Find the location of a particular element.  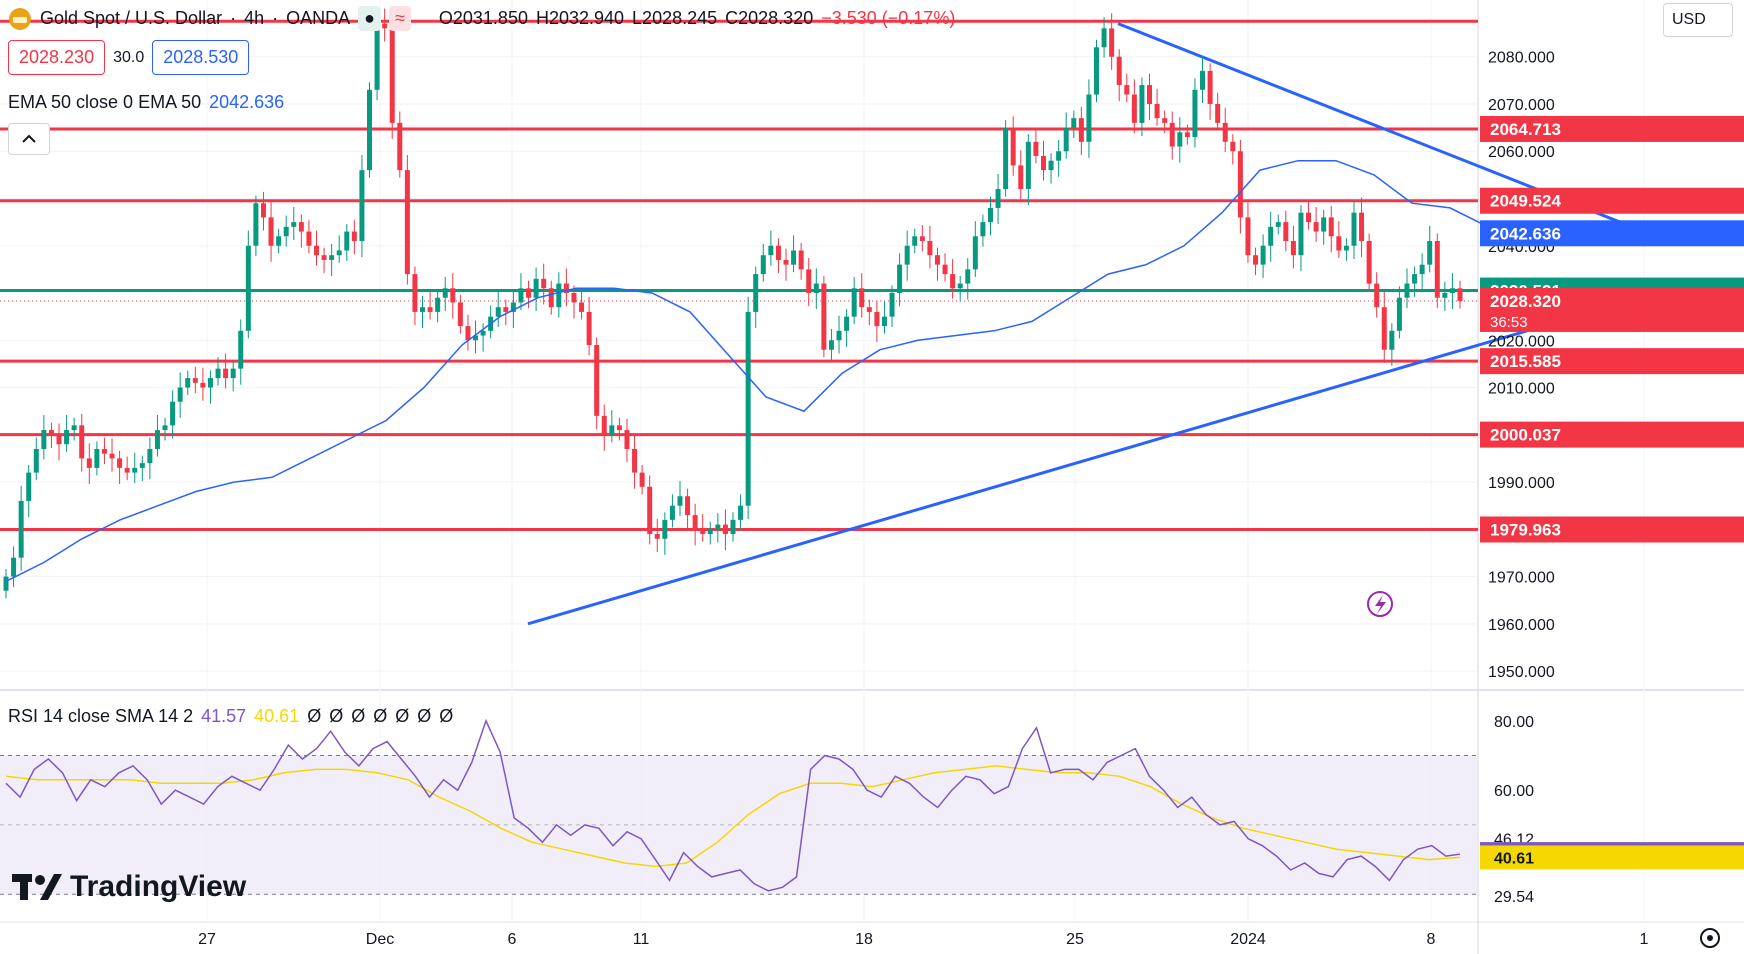

exchange: OANDA is located at coordinates (318, 18).